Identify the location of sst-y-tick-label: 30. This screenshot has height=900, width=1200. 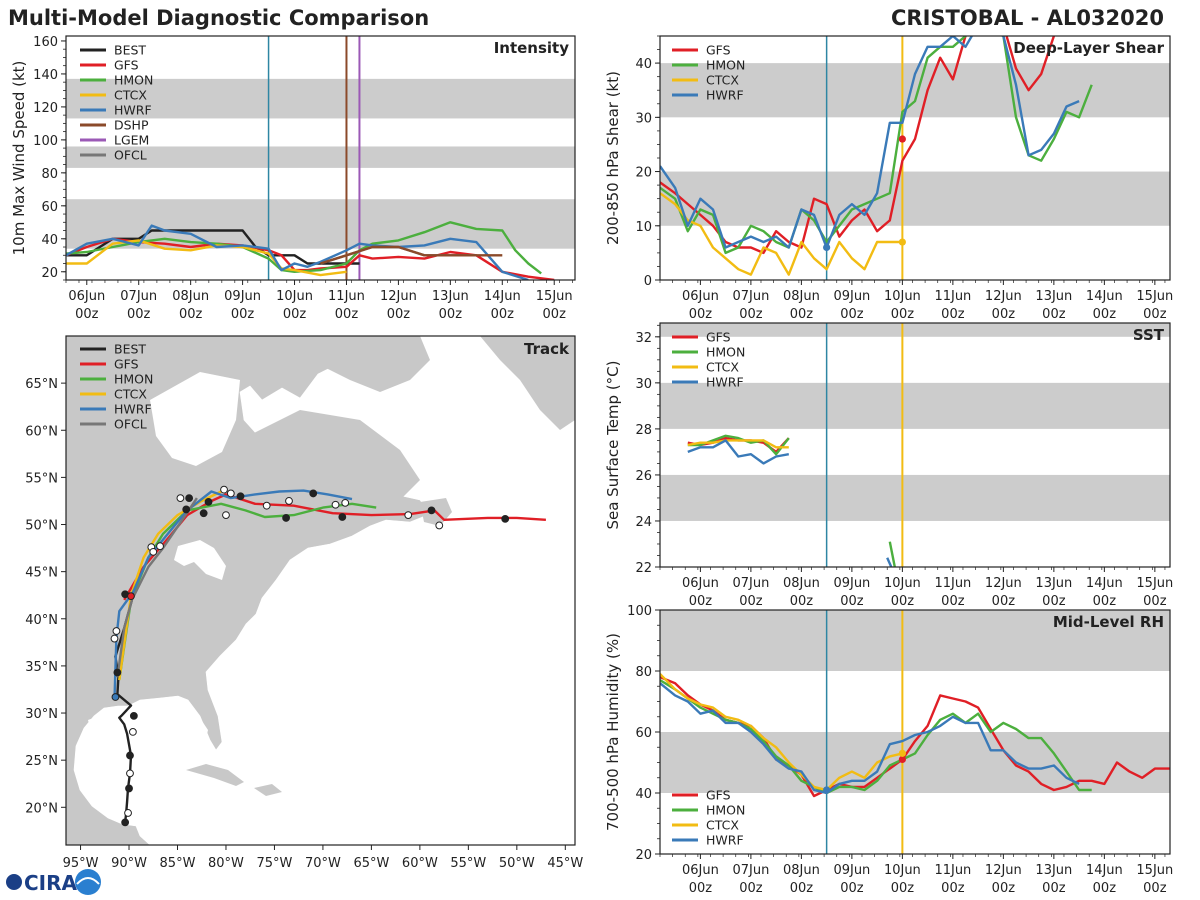
(643, 384).